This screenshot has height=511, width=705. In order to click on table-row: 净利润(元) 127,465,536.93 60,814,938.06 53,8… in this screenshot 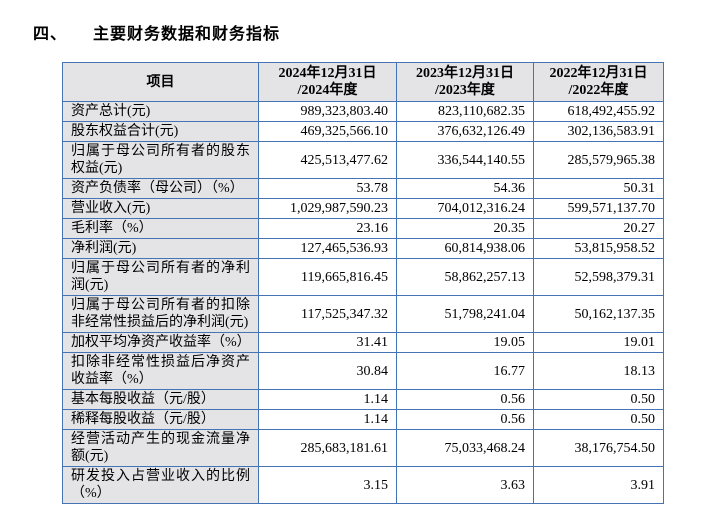, I will do `click(363, 248)`.